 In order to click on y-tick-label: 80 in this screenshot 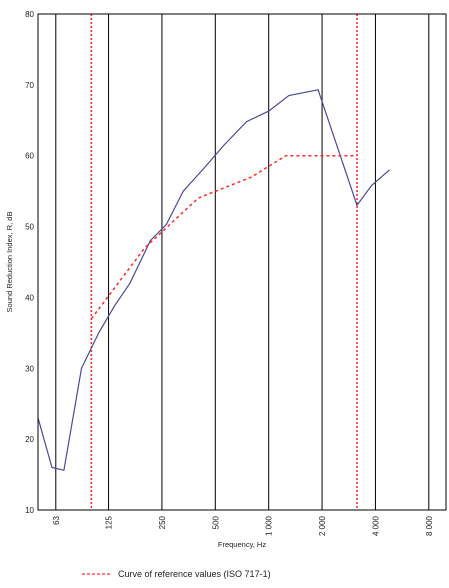, I will do `click(29, 14)`.